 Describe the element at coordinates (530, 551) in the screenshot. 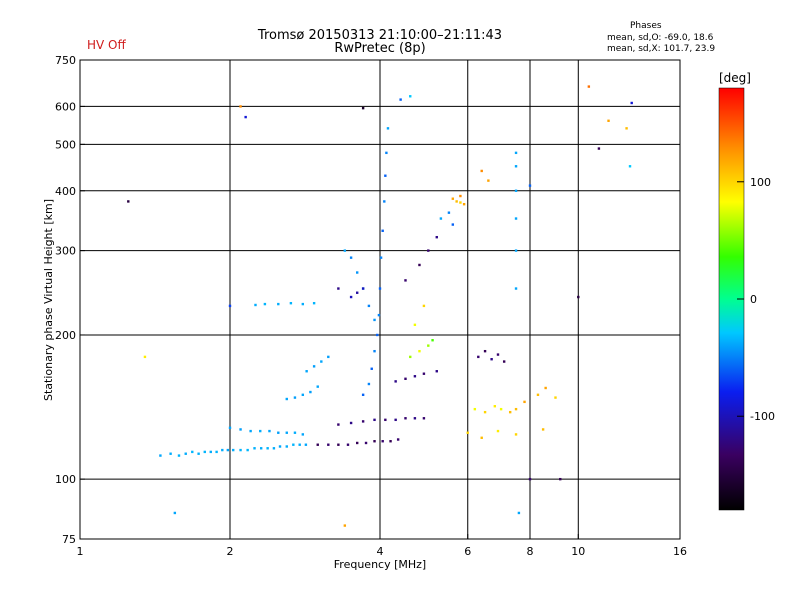

I see `x-tick-label: 8` at that location.